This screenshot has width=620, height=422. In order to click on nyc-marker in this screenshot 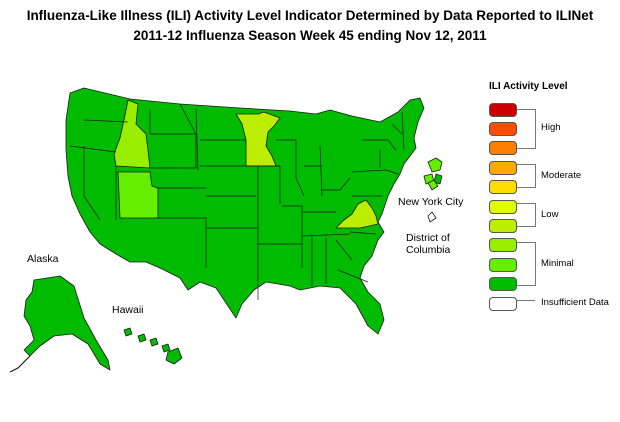, I will do `click(433, 185)`.